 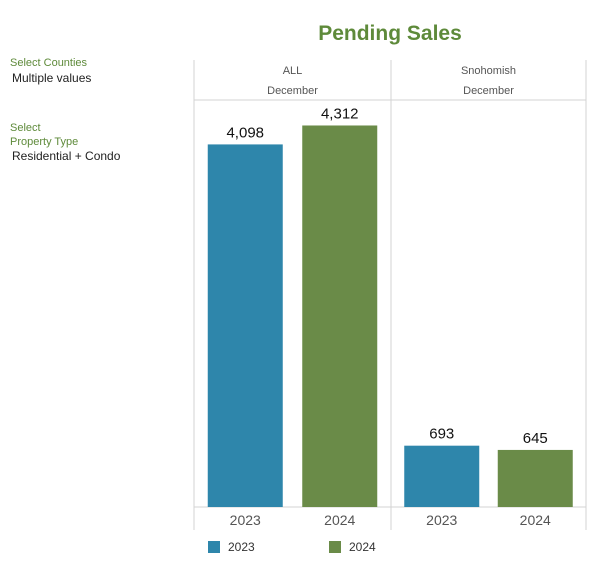 I want to click on legend-item-2023: 2023, so click(x=231, y=547).